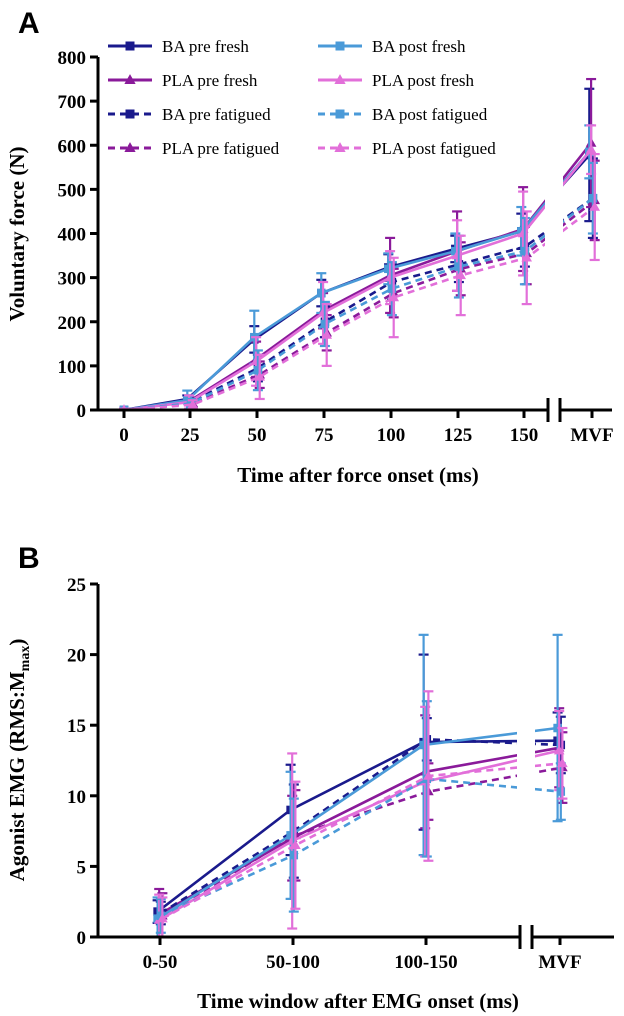 The height and width of the screenshot is (1016, 624). What do you see at coordinates (210, 80) in the screenshot?
I see `legend-label: PLA pre fresh` at bounding box center [210, 80].